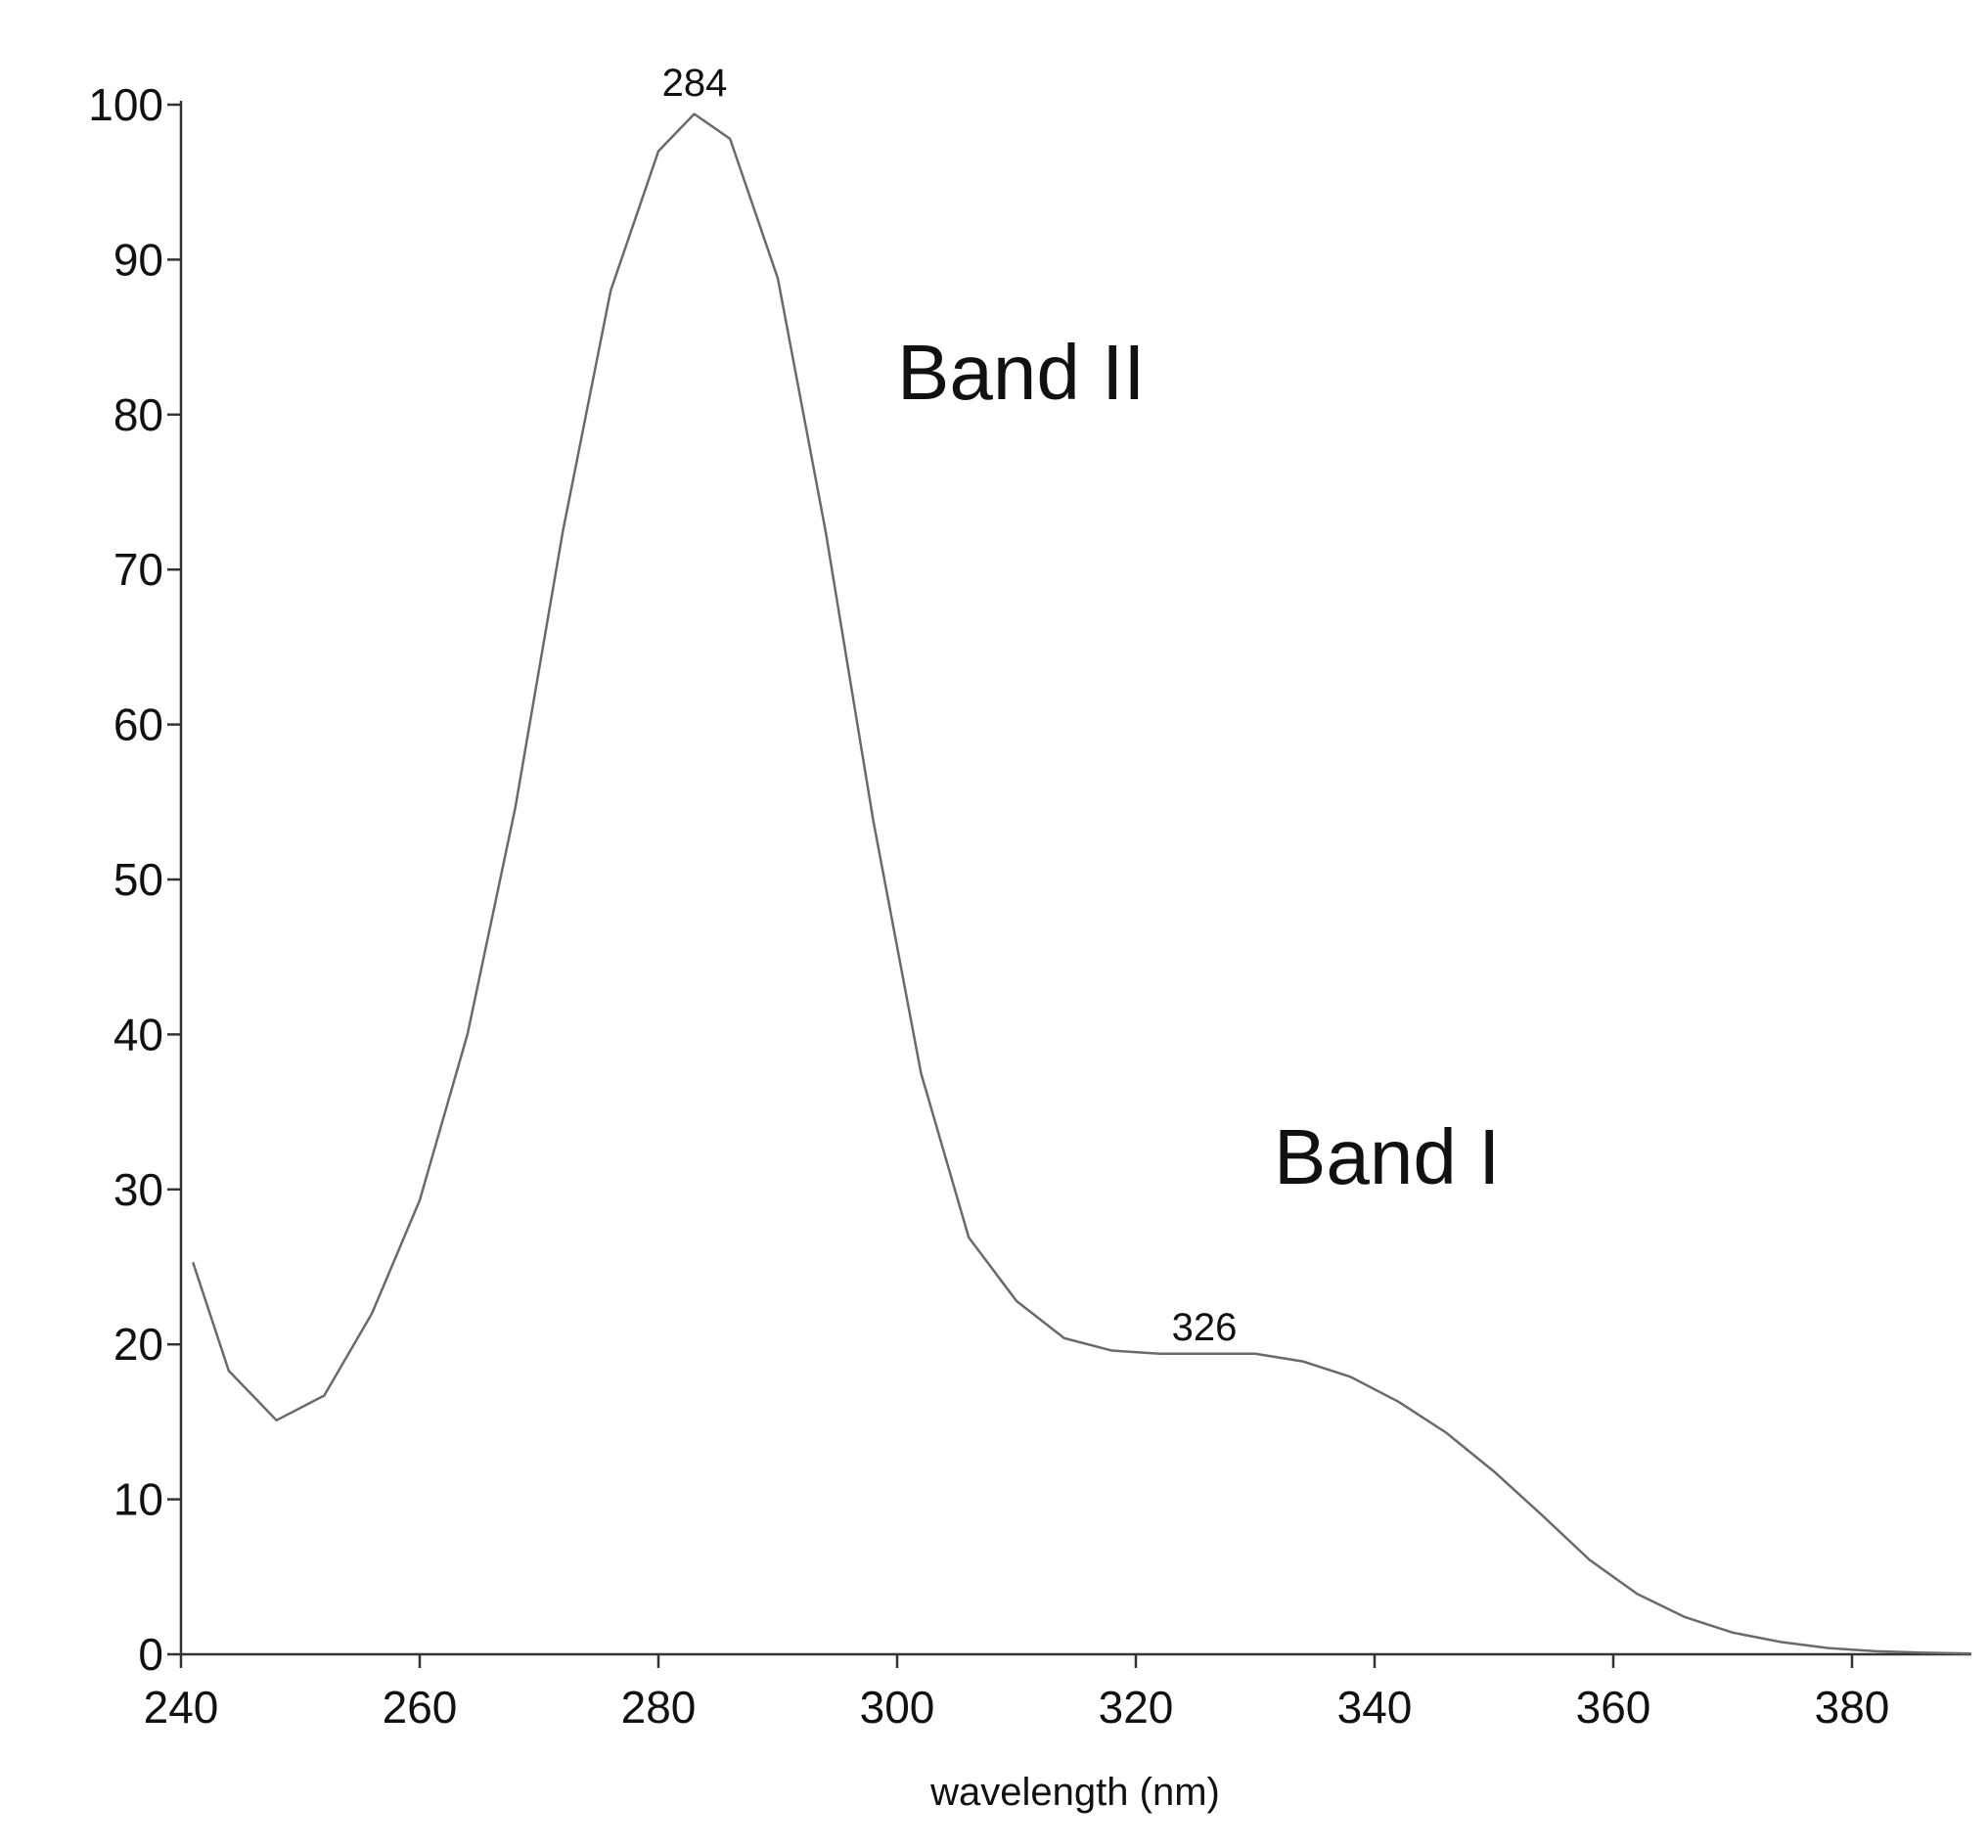 This screenshot has height=1848, width=1988. Describe the element at coordinates (1853, 1707) in the screenshot. I see `x-tick-label: 380` at that location.